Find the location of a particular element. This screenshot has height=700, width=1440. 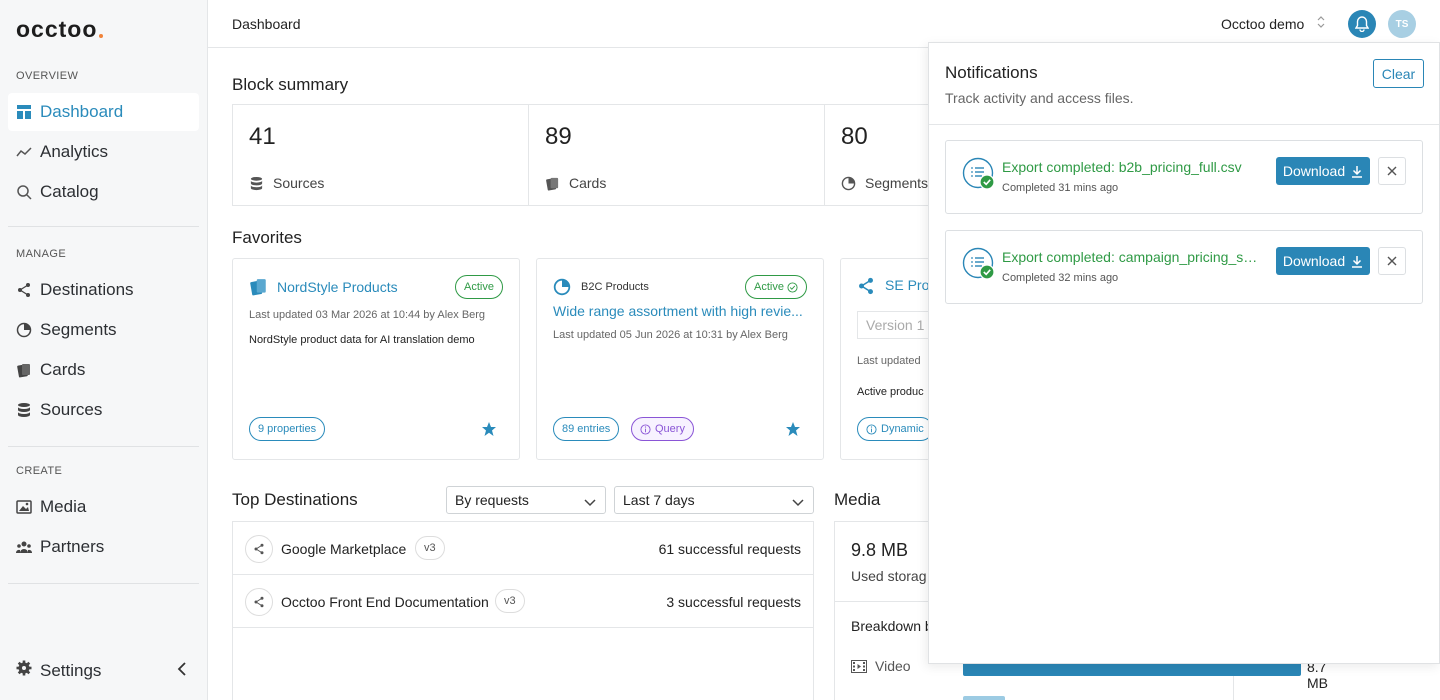

summary-sources: 41 Sources is located at coordinates (381, 155).